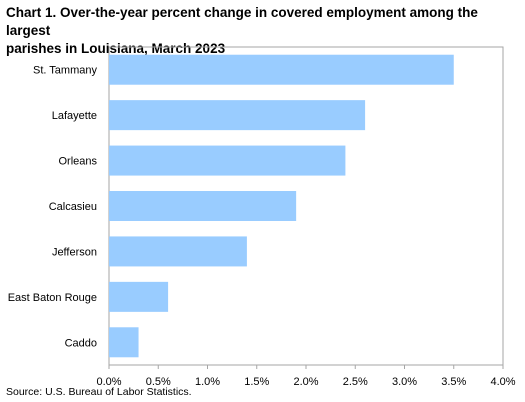 This screenshot has height=402, width=525. I want to click on x-tick-label: 0.0%, so click(108, 382).